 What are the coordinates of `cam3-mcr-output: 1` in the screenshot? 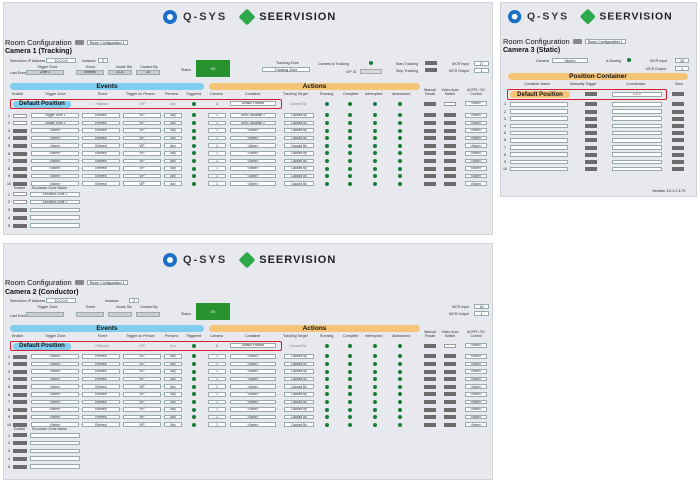 It's located at (682, 68).